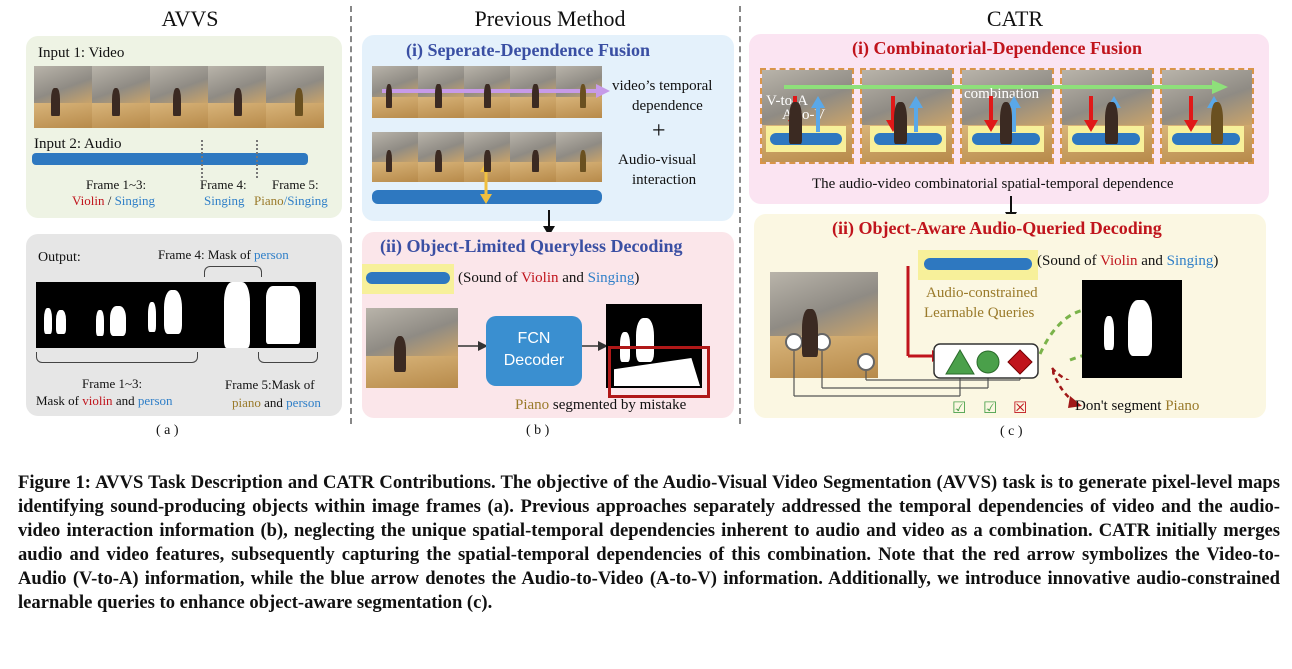 The height and width of the screenshot is (669, 1292). What do you see at coordinates (206, 254) in the screenshot?
I see `mask-frame4-prefix: Frame 4: Mask of` at bounding box center [206, 254].